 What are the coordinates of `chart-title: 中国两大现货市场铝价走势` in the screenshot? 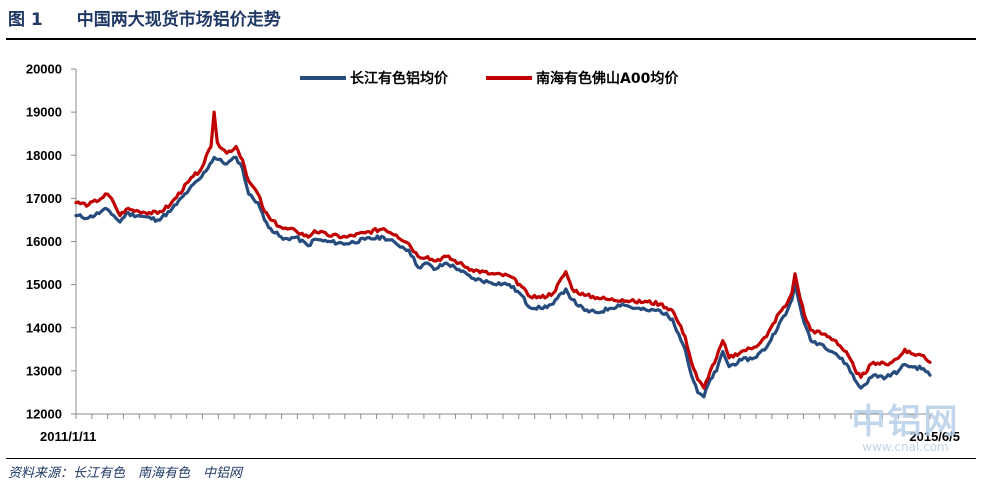 It's located at (178, 19).